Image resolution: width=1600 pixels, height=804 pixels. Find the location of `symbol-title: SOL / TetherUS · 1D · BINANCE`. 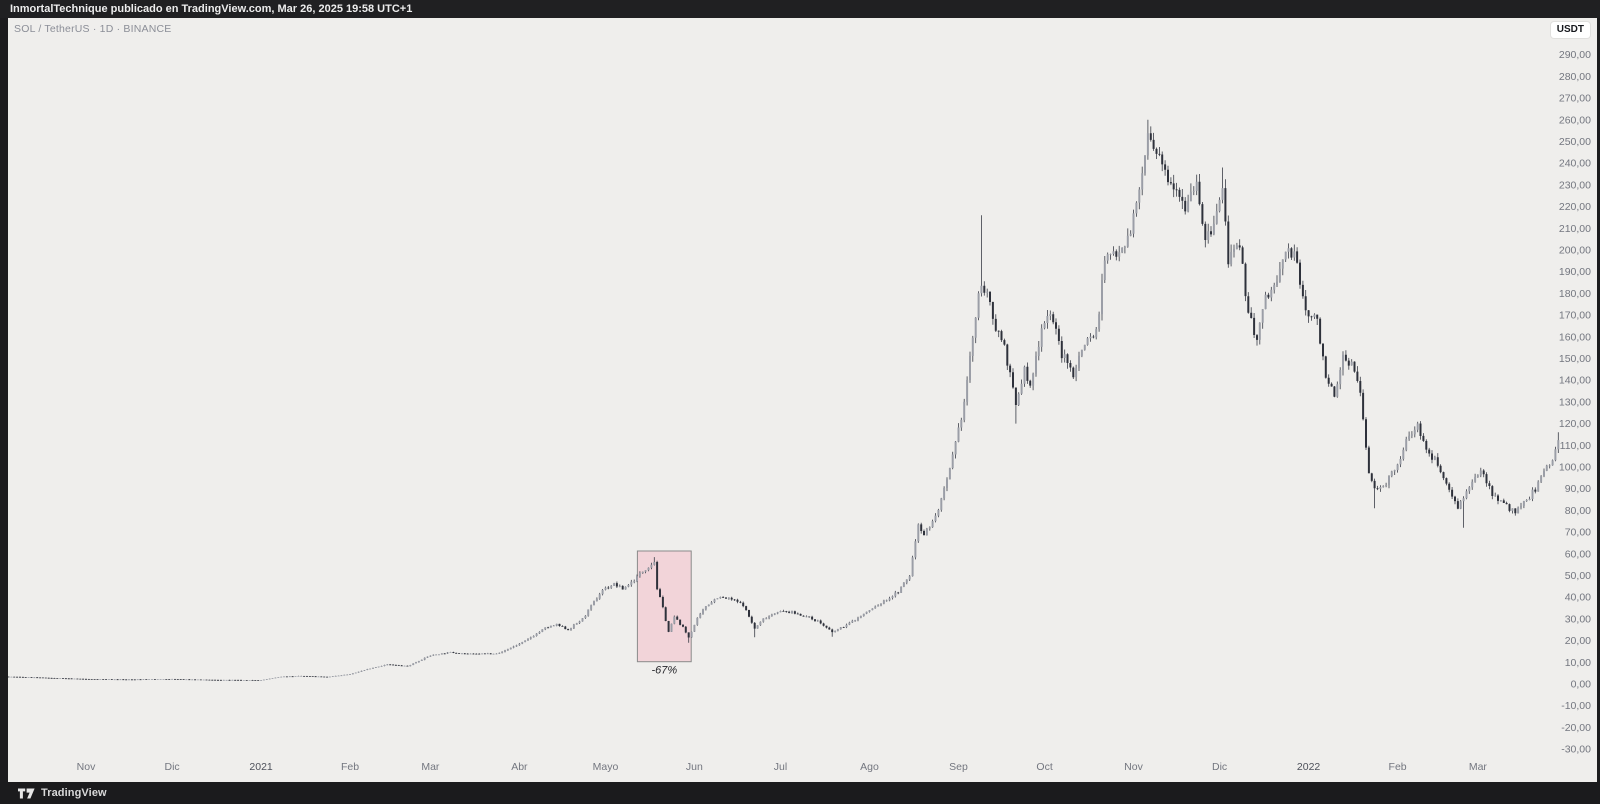

symbol-title: SOL / TetherUS · 1D · BINANCE is located at coordinates (93, 29).